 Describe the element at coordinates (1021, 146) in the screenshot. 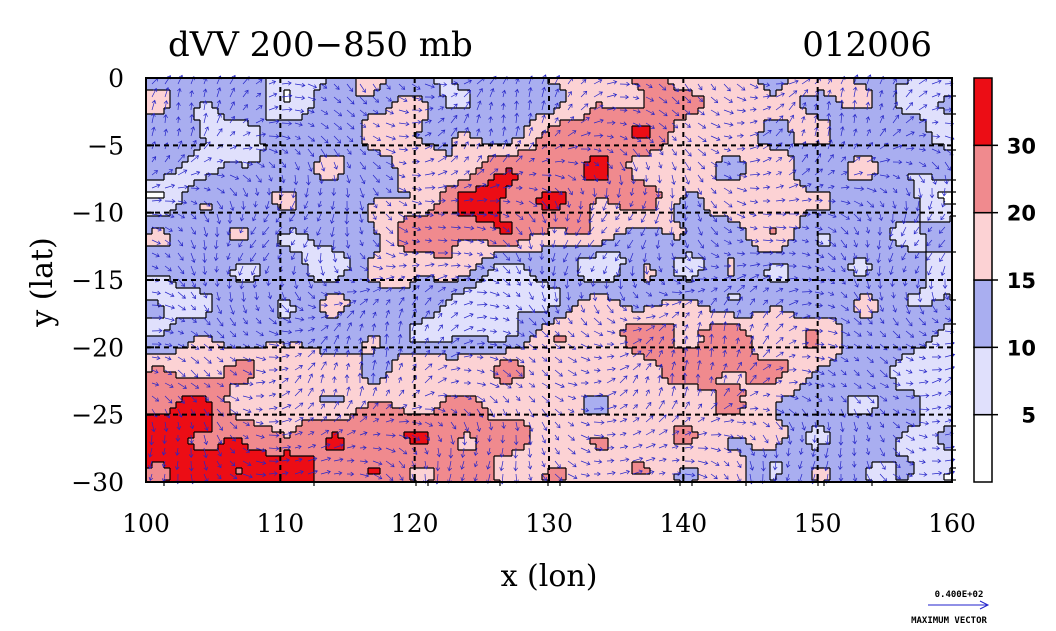

I see `colorbar-label: 30` at that location.